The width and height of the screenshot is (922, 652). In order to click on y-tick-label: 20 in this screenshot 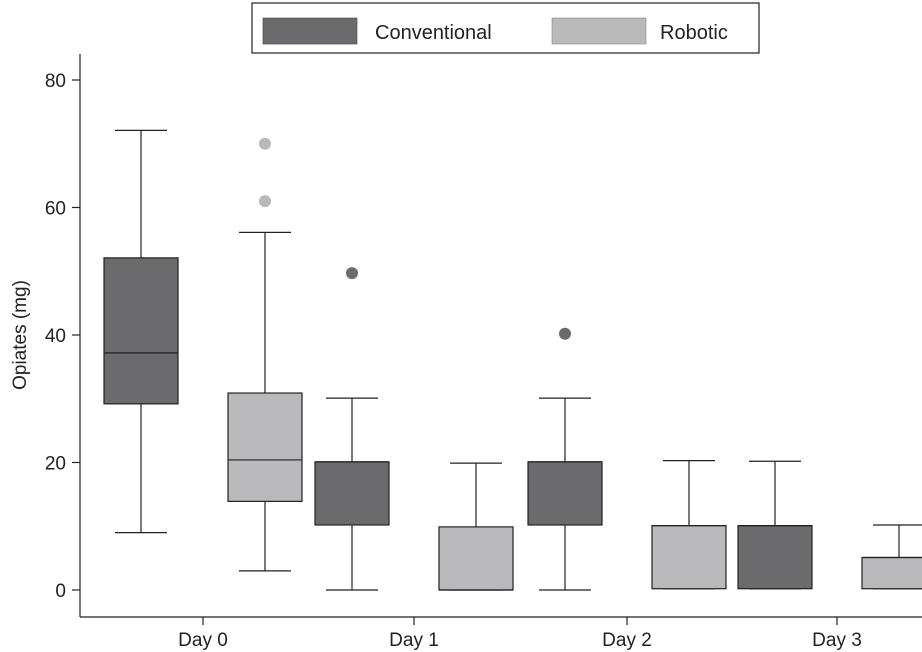, I will do `click(55, 464)`.